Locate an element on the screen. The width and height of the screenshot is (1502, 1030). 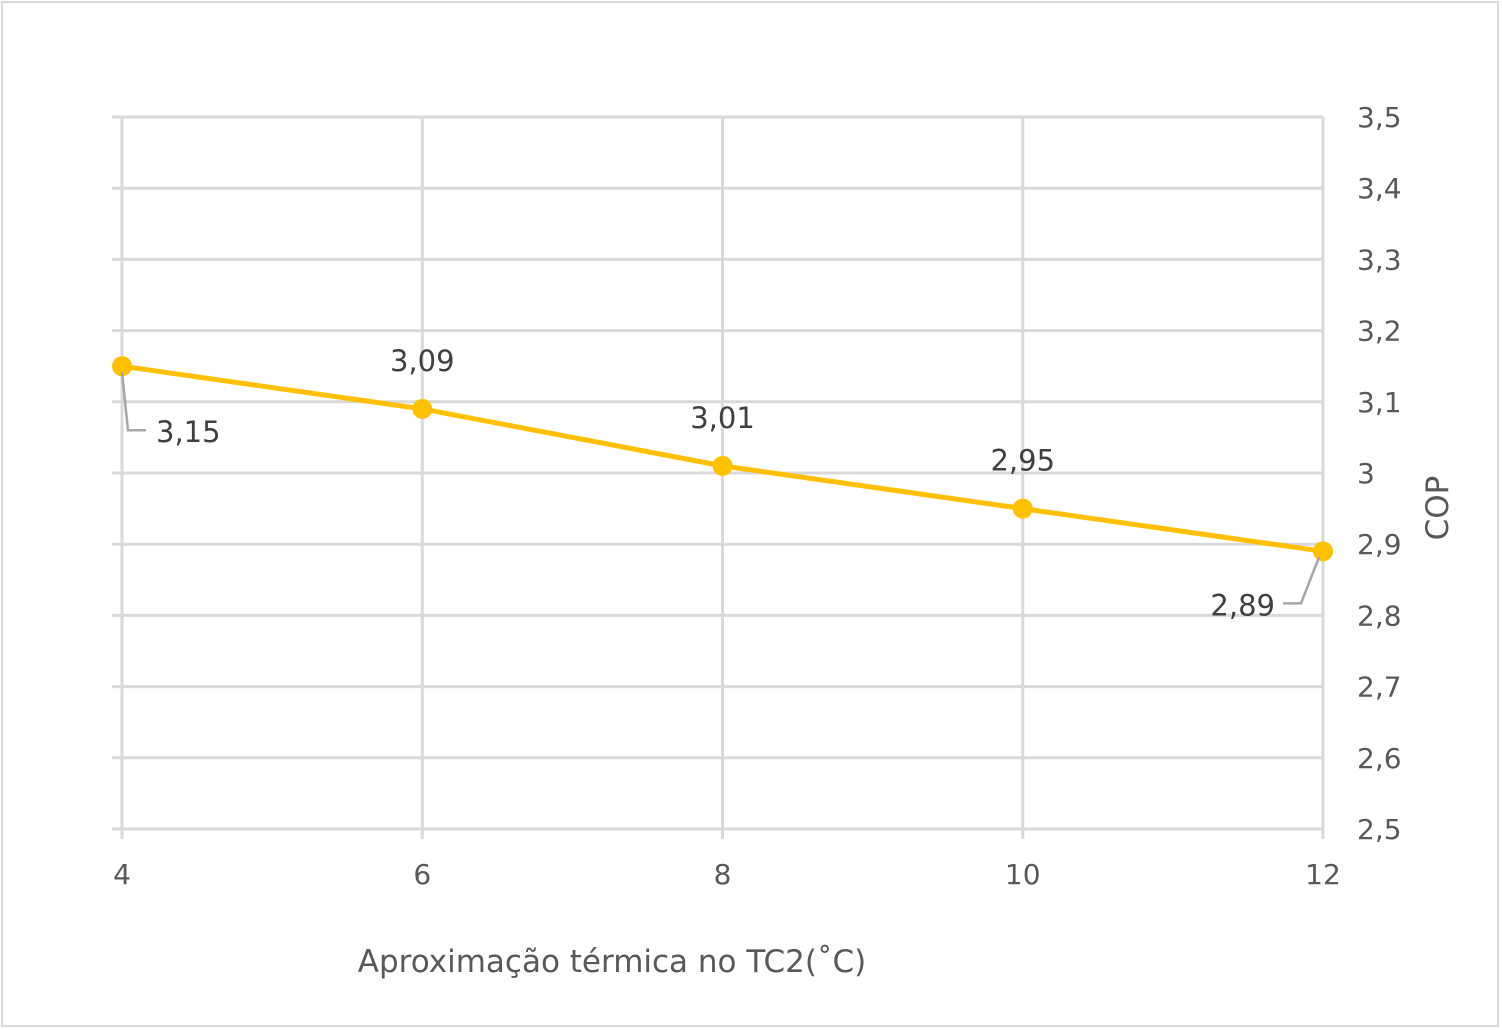
y-axis-title: COP is located at coordinates (1438, 508).